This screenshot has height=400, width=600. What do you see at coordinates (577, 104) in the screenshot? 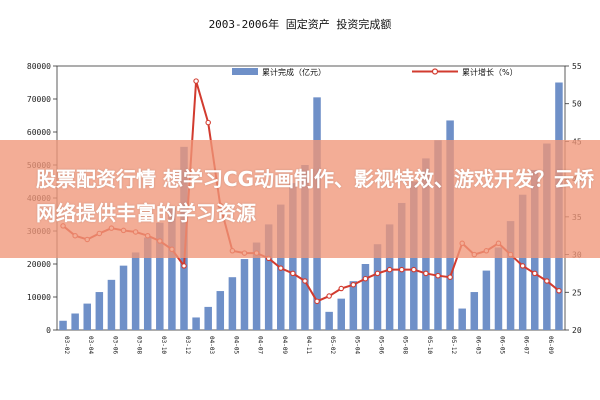
I see `right-tick-label: 50` at bounding box center [577, 104].